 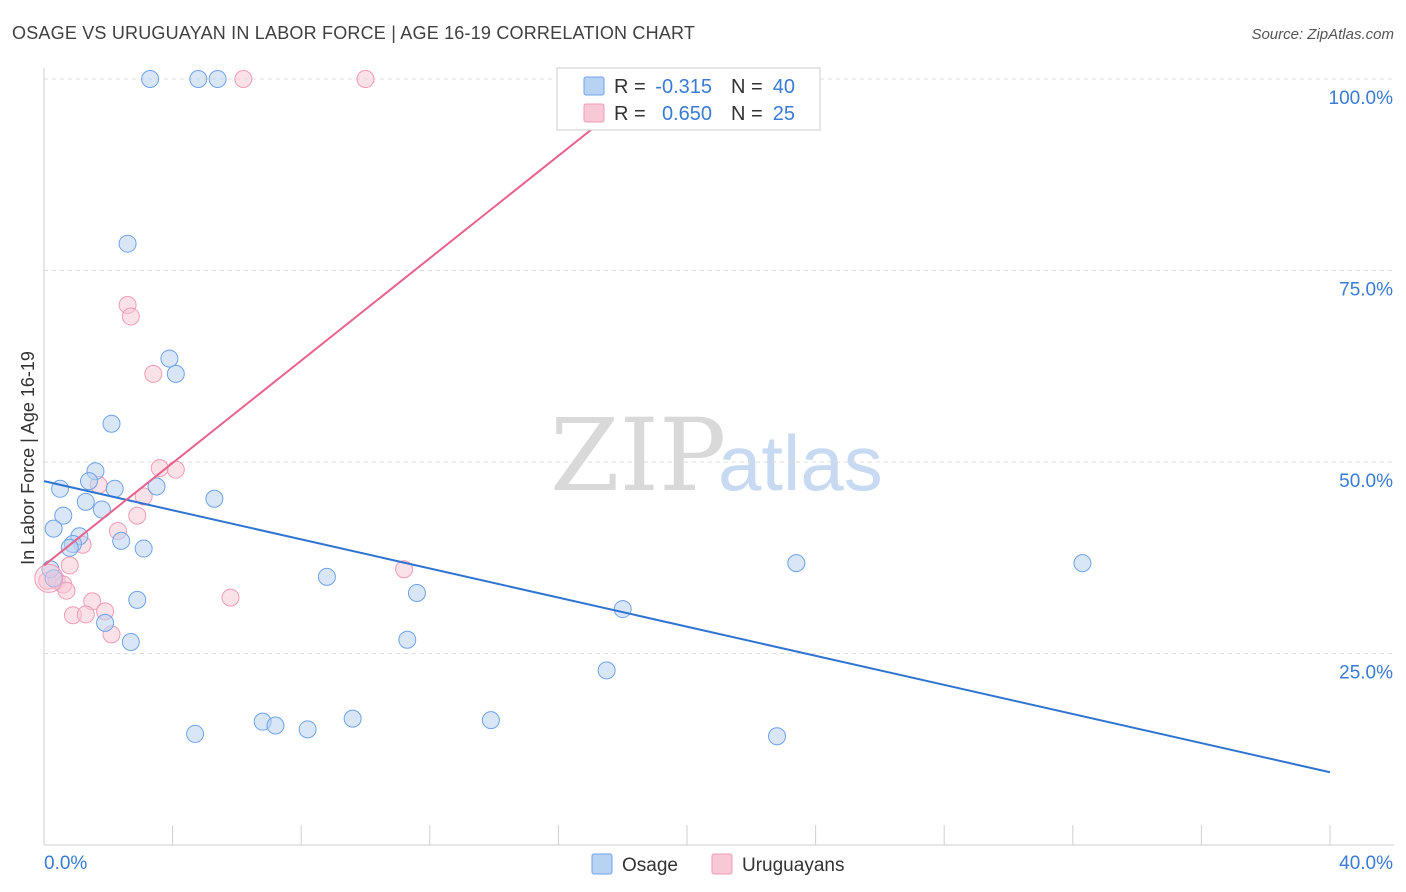 What do you see at coordinates (800, 463) in the screenshot?
I see `watermark-atlas: atlas` at bounding box center [800, 463].